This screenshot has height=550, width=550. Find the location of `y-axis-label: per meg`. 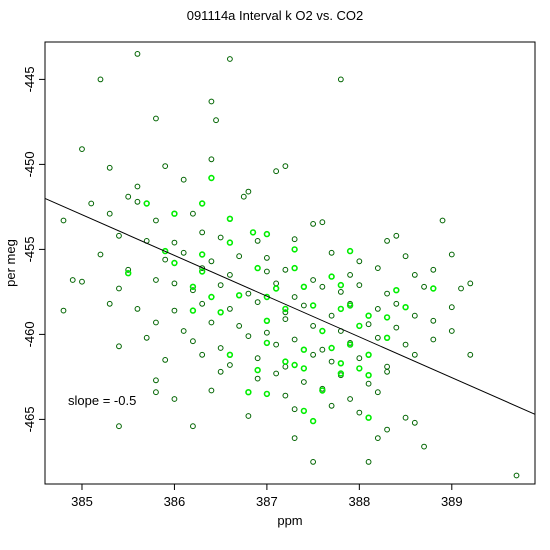

y-axis-label: per meg is located at coordinates (10, 263).